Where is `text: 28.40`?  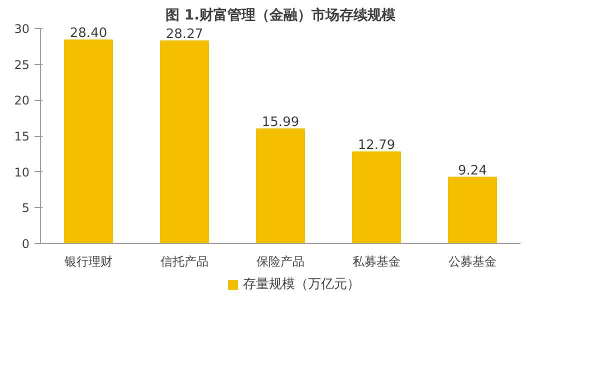 text: 28.40 is located at coordinates (89, 33).